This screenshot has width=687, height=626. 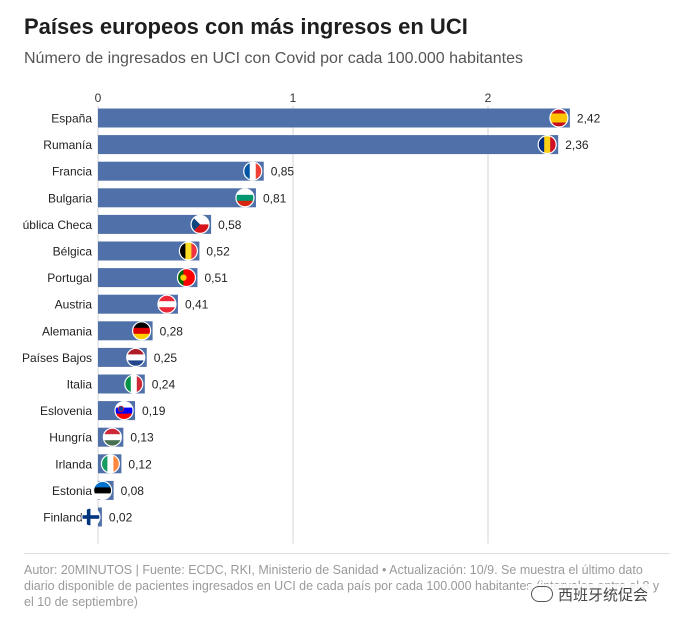 What do you see at coordinates (70, 438) in the screenshot?
I see `category-label: Hungría` at bounding box center [70, 438].